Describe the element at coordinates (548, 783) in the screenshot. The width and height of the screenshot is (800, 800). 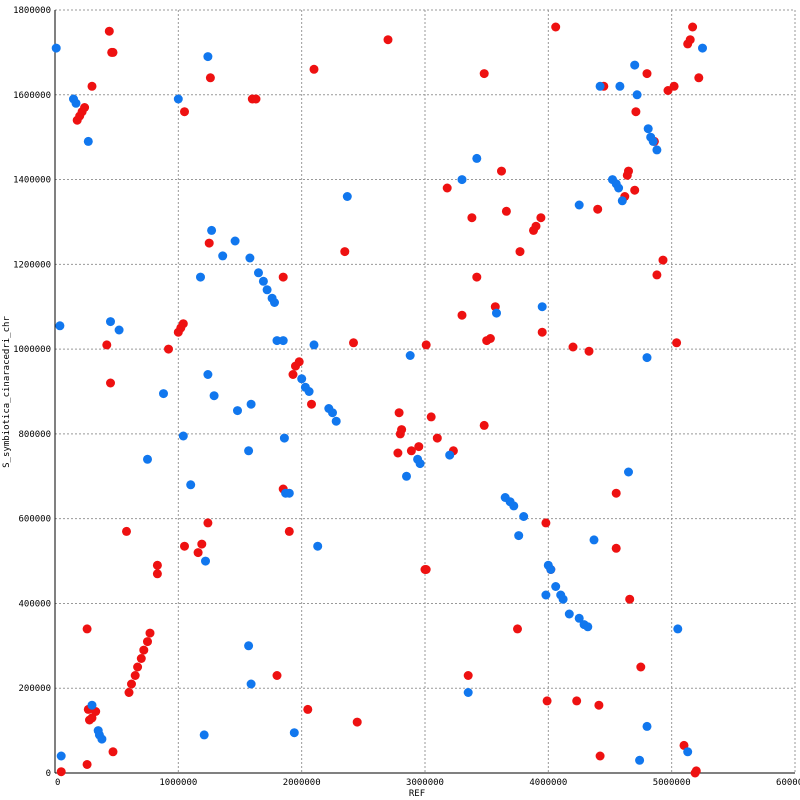
I see `x-tick-label: 4000000` at that location.